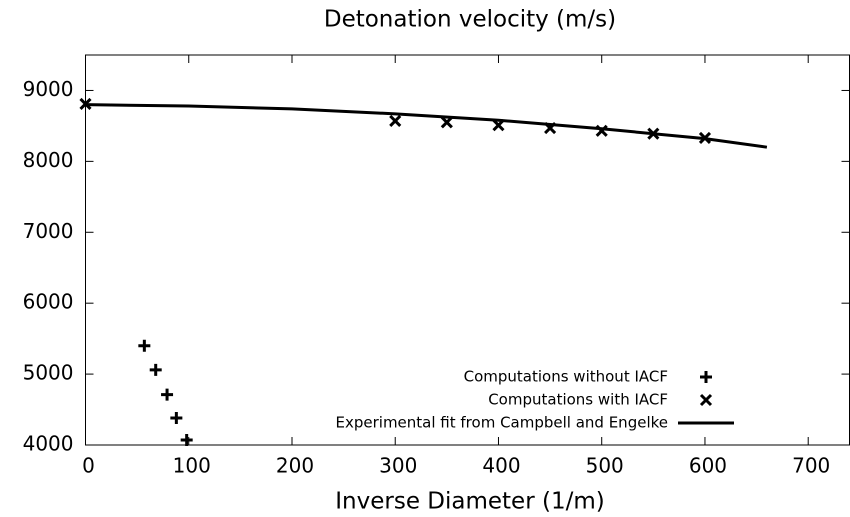 This screenshot has width=850, height=517. Describe the element at coordinates (398, 466) in the screenshot. I see `x-tick-label: 300` at that location.